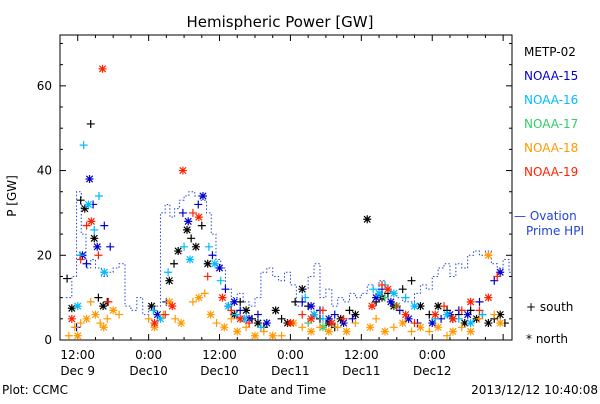 This screenshot has width=600, height=404. Describe the element at coordinates (12, 196) in the screenshot. I see `y-axis-label: P [GW]` at that location.